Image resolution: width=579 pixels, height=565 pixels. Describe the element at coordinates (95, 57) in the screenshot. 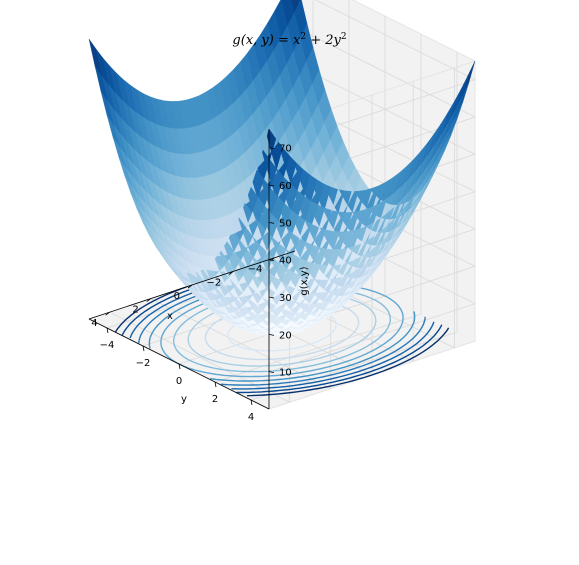

I see `surface-facet` at that location.